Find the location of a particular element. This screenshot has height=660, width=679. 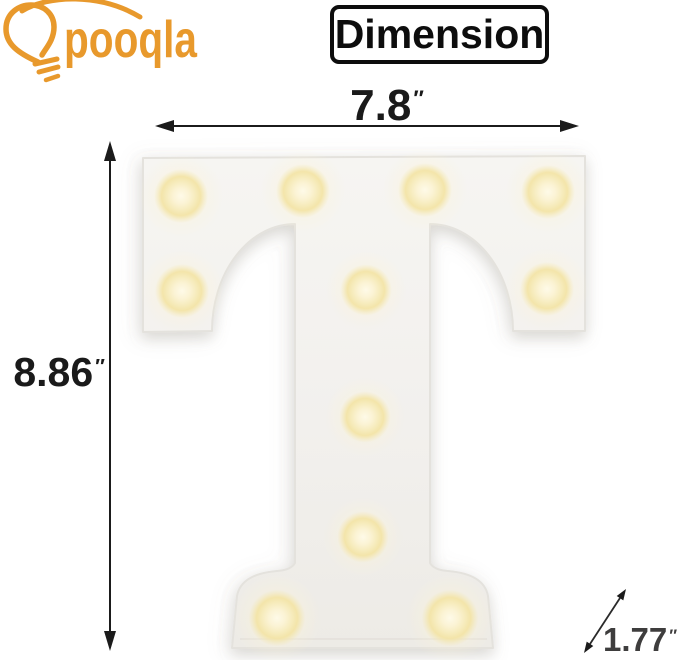

height-value: 8.86 is located at coordinates (53, 372).